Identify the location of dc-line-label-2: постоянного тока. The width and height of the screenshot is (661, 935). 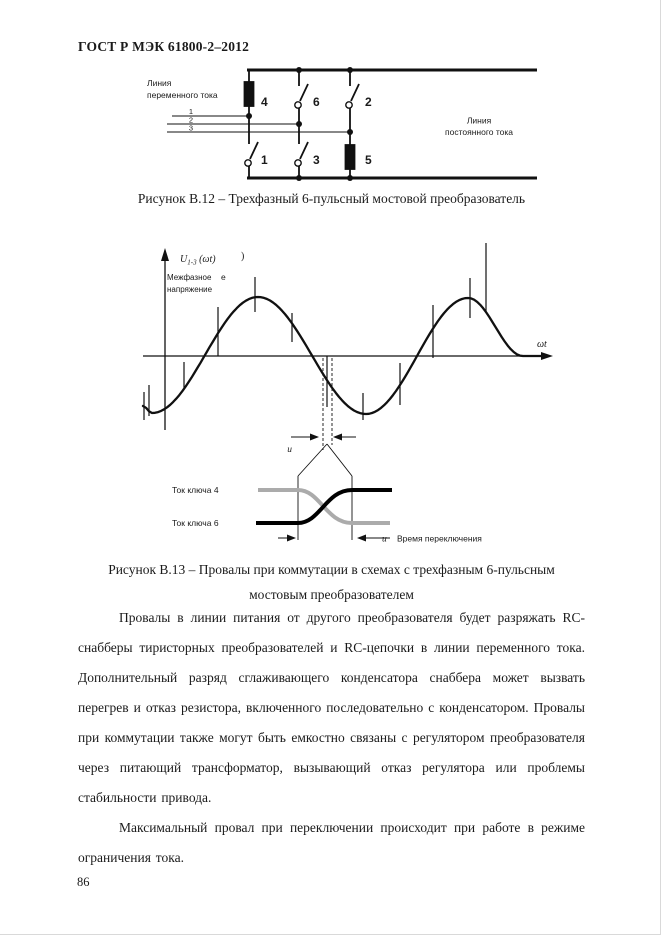
(479, 132).